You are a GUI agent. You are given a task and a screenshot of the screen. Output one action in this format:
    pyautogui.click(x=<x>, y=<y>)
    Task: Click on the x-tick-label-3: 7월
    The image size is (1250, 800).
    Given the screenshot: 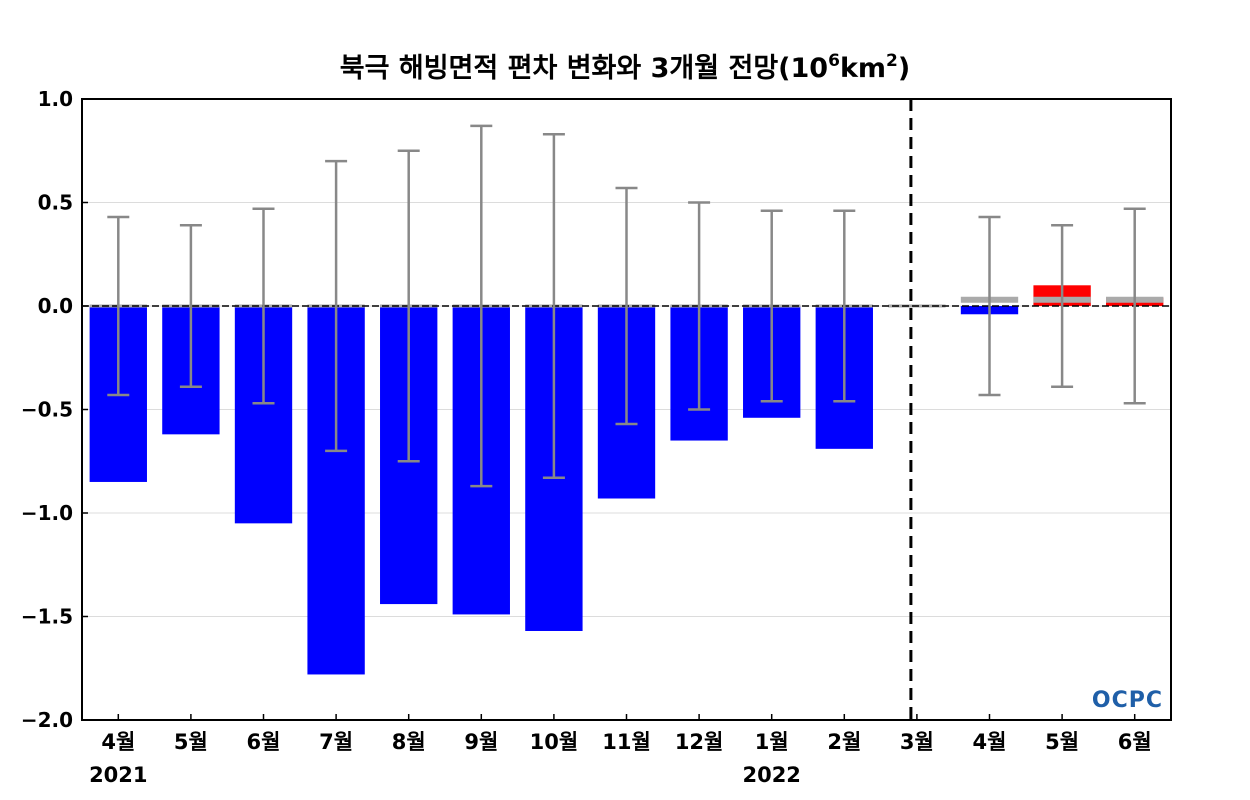 What is the action you would take?
    pyautogui.click(x=336, y=742)
    